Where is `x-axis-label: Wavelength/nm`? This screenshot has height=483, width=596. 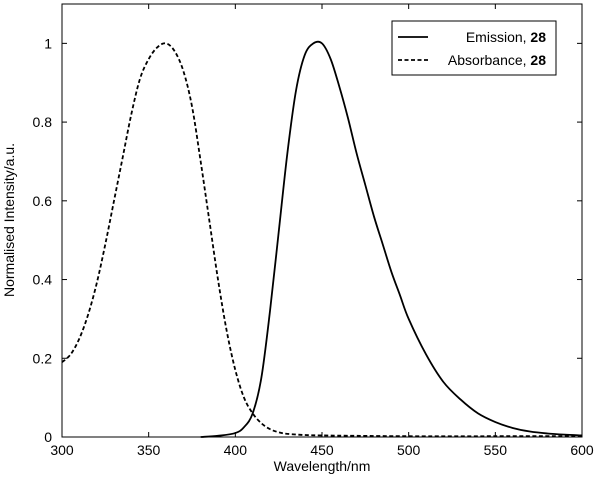 x-axis-label: Wavelength/nm is located at coordinates (322, 466).